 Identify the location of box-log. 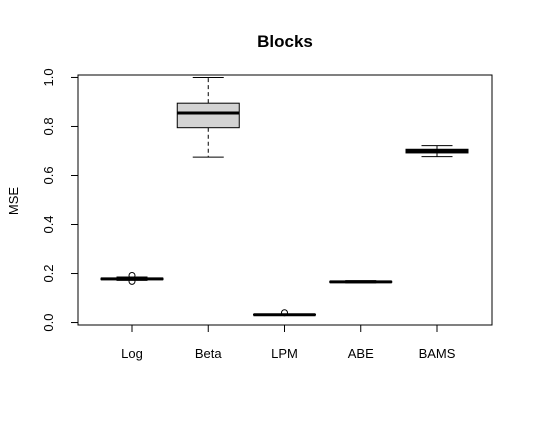
(132, 278).